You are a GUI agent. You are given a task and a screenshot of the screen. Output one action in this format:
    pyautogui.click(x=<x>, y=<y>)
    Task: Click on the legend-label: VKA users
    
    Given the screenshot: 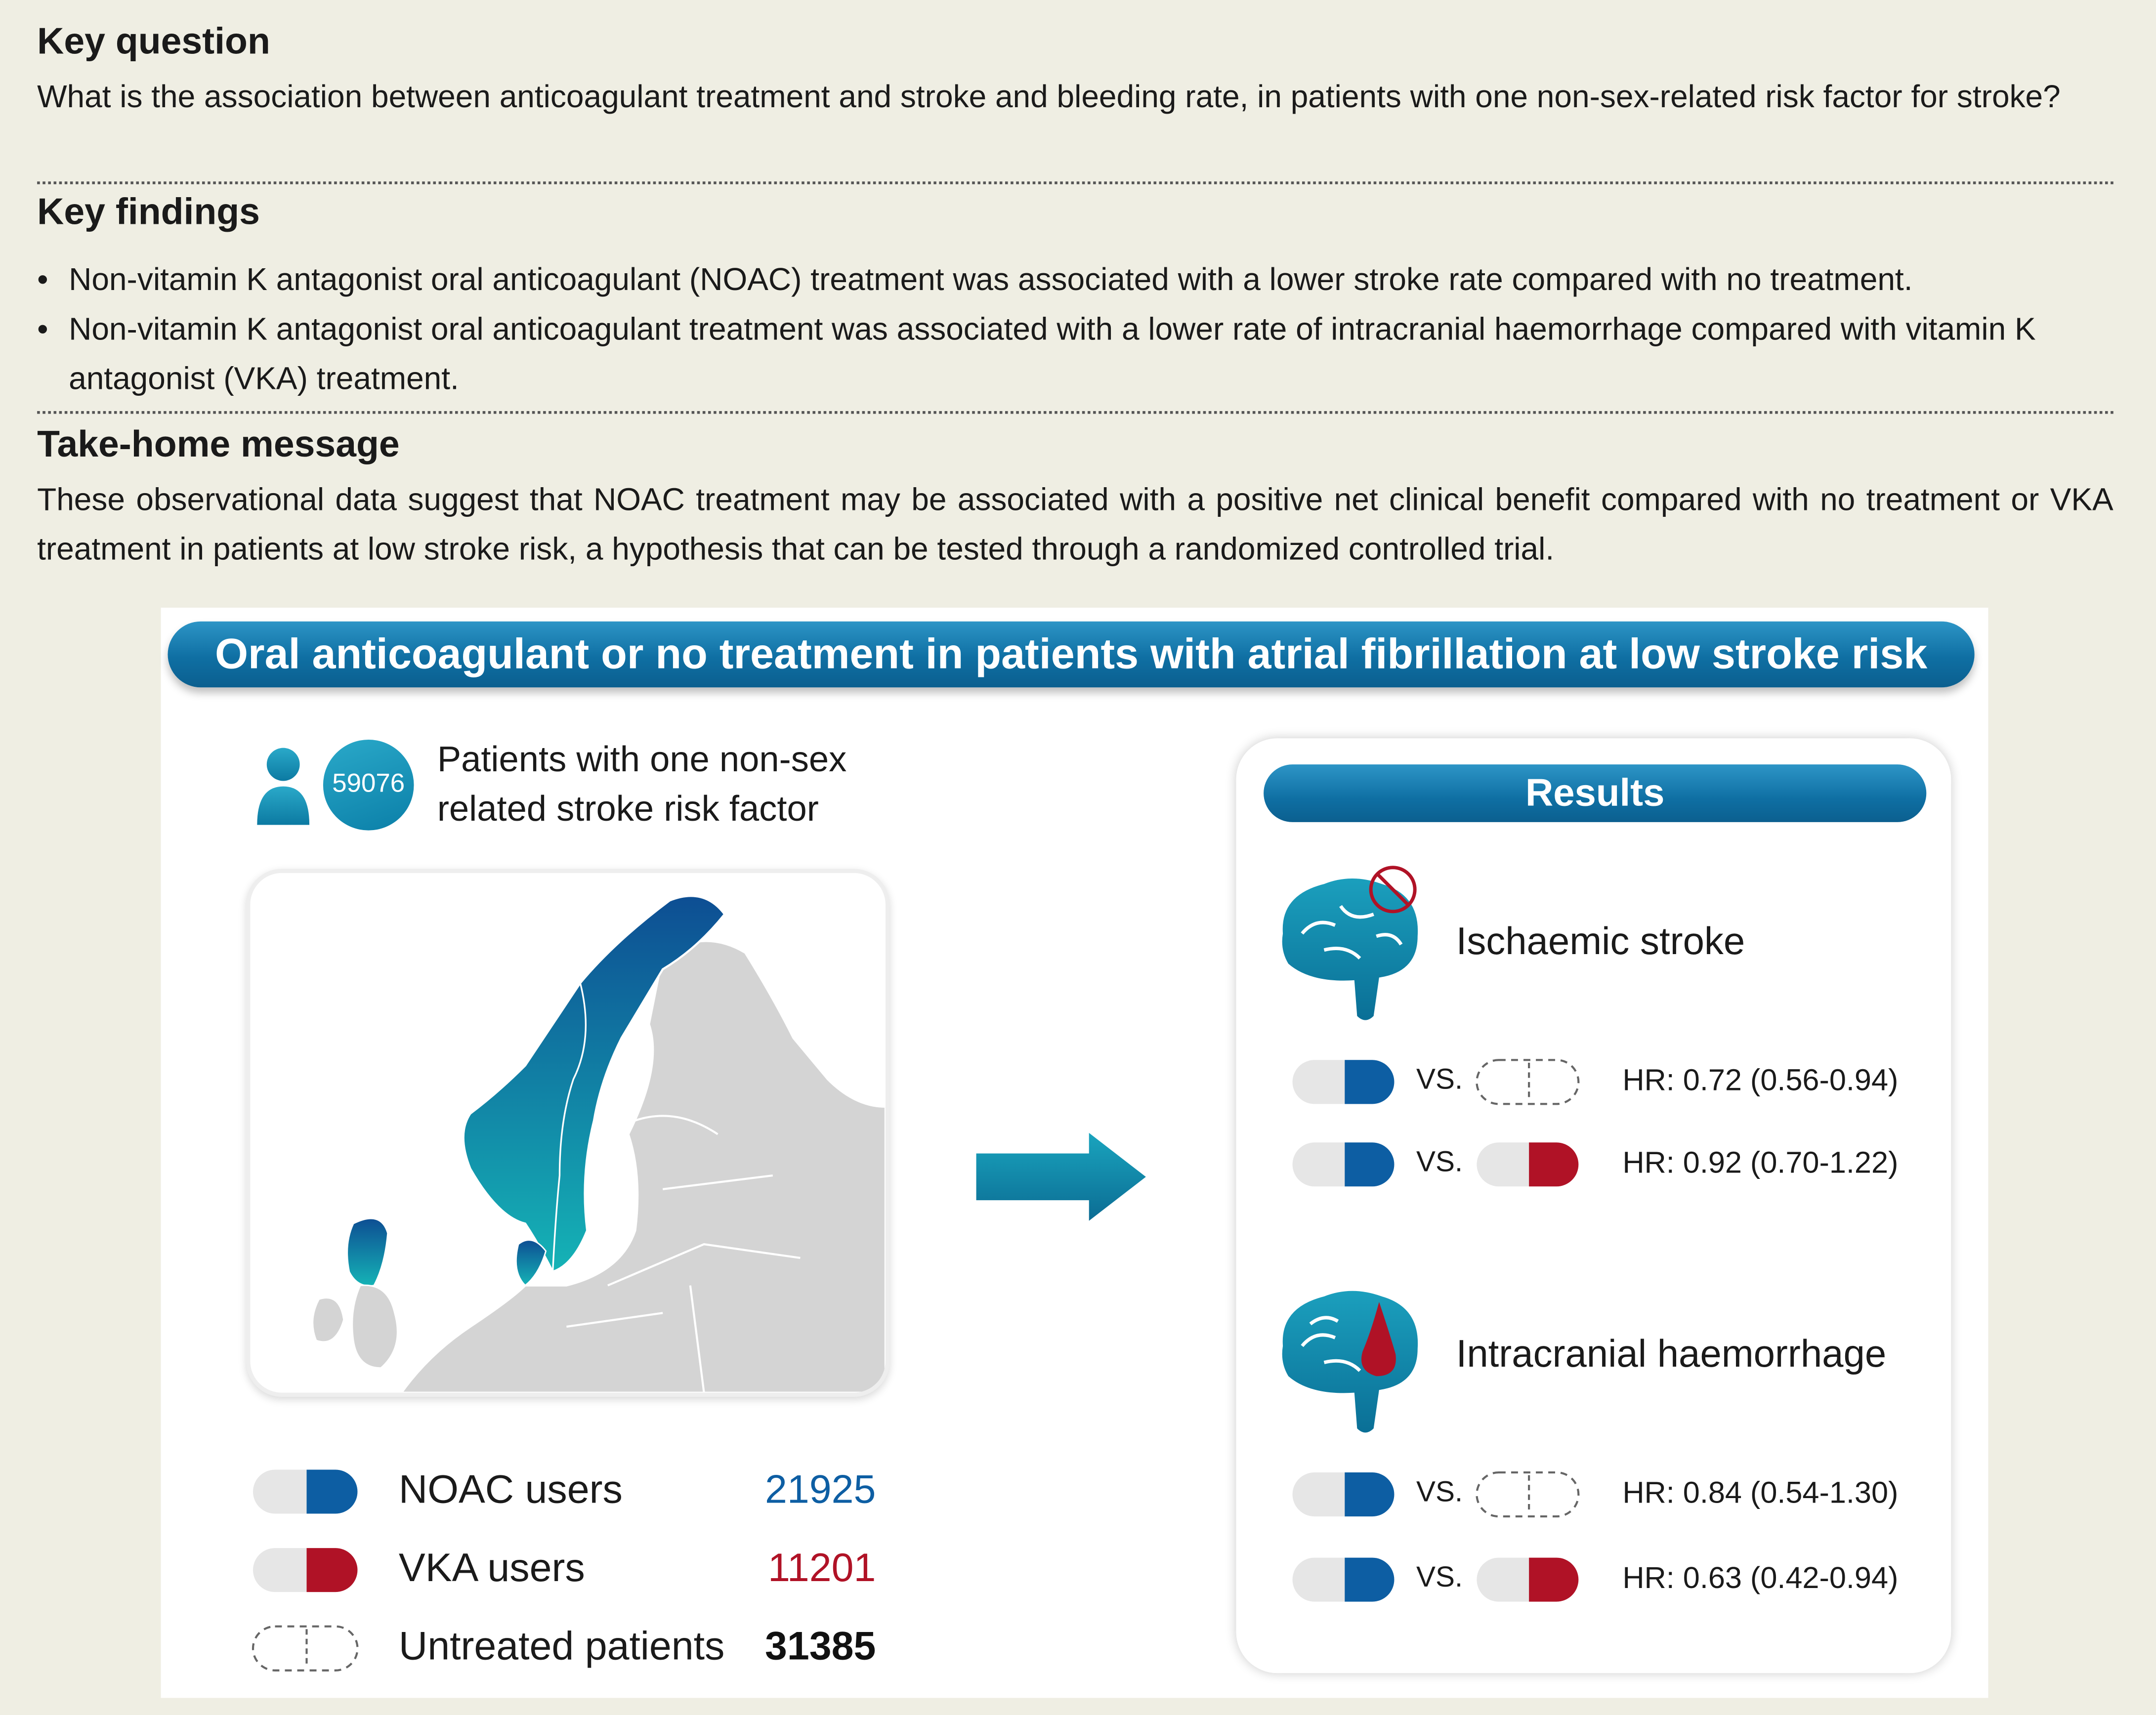 What is the action you would take?
    pyautogui.click(x=491, y=1569)
    